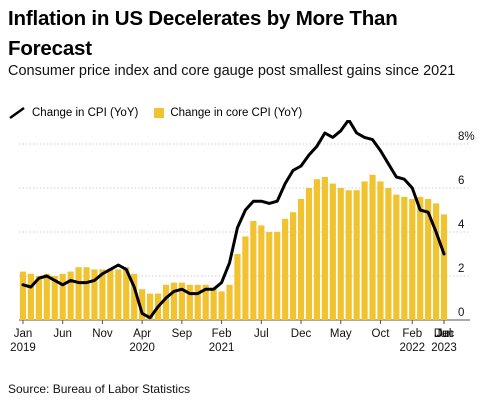  What do you see at coordinates (381, 334) in the screenshot?
I see `x-tick-month-label: Oct` at bounding box center [381, 334].